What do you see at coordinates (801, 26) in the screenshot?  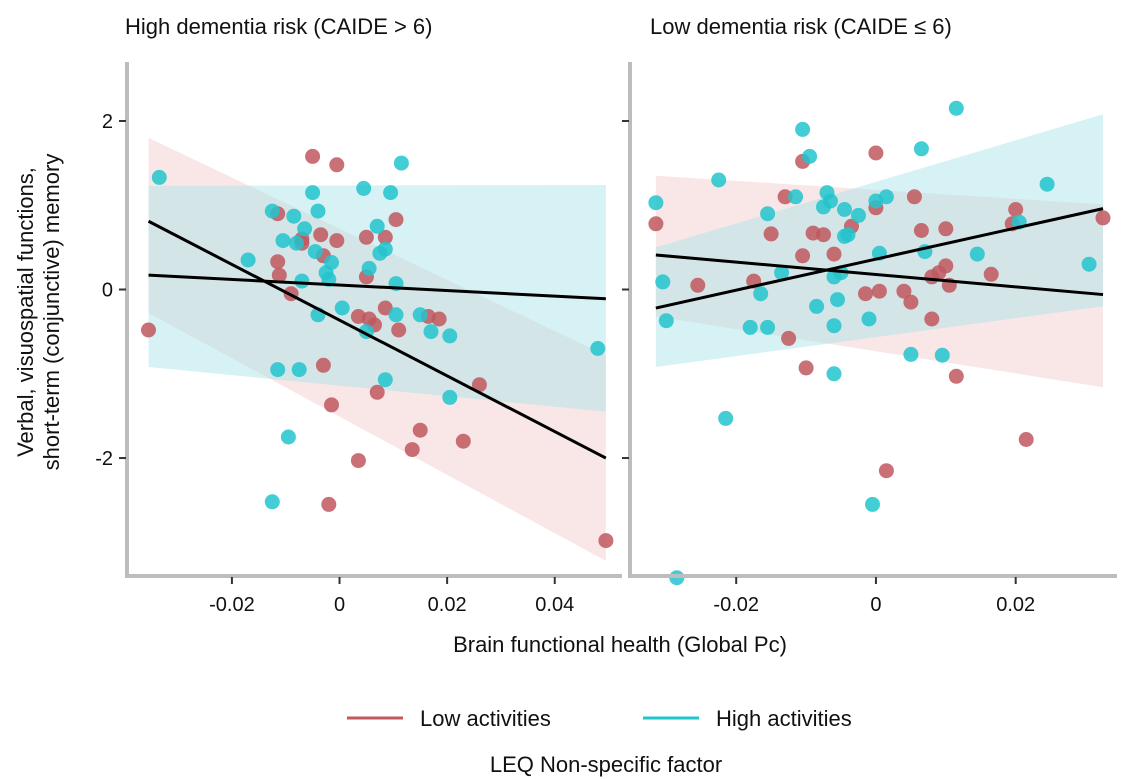 I see `panel-title-low-risk: Low dementia risk (CAIDE ≤ 6)` at bounding box center [801, 26].